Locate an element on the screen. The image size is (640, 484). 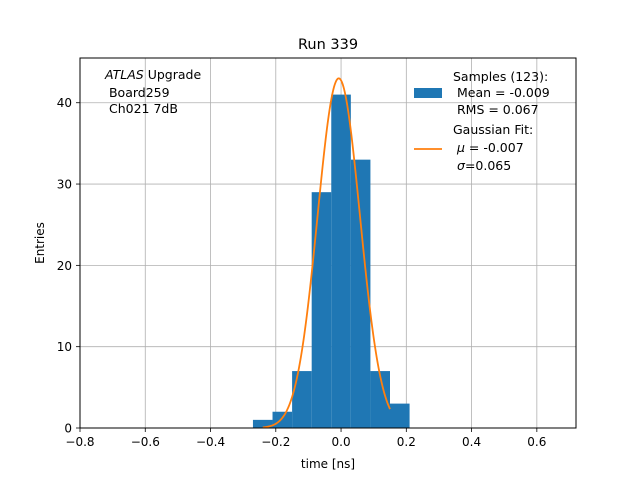
x-tick-label: −0.8 is located at coordinates (79, 442).